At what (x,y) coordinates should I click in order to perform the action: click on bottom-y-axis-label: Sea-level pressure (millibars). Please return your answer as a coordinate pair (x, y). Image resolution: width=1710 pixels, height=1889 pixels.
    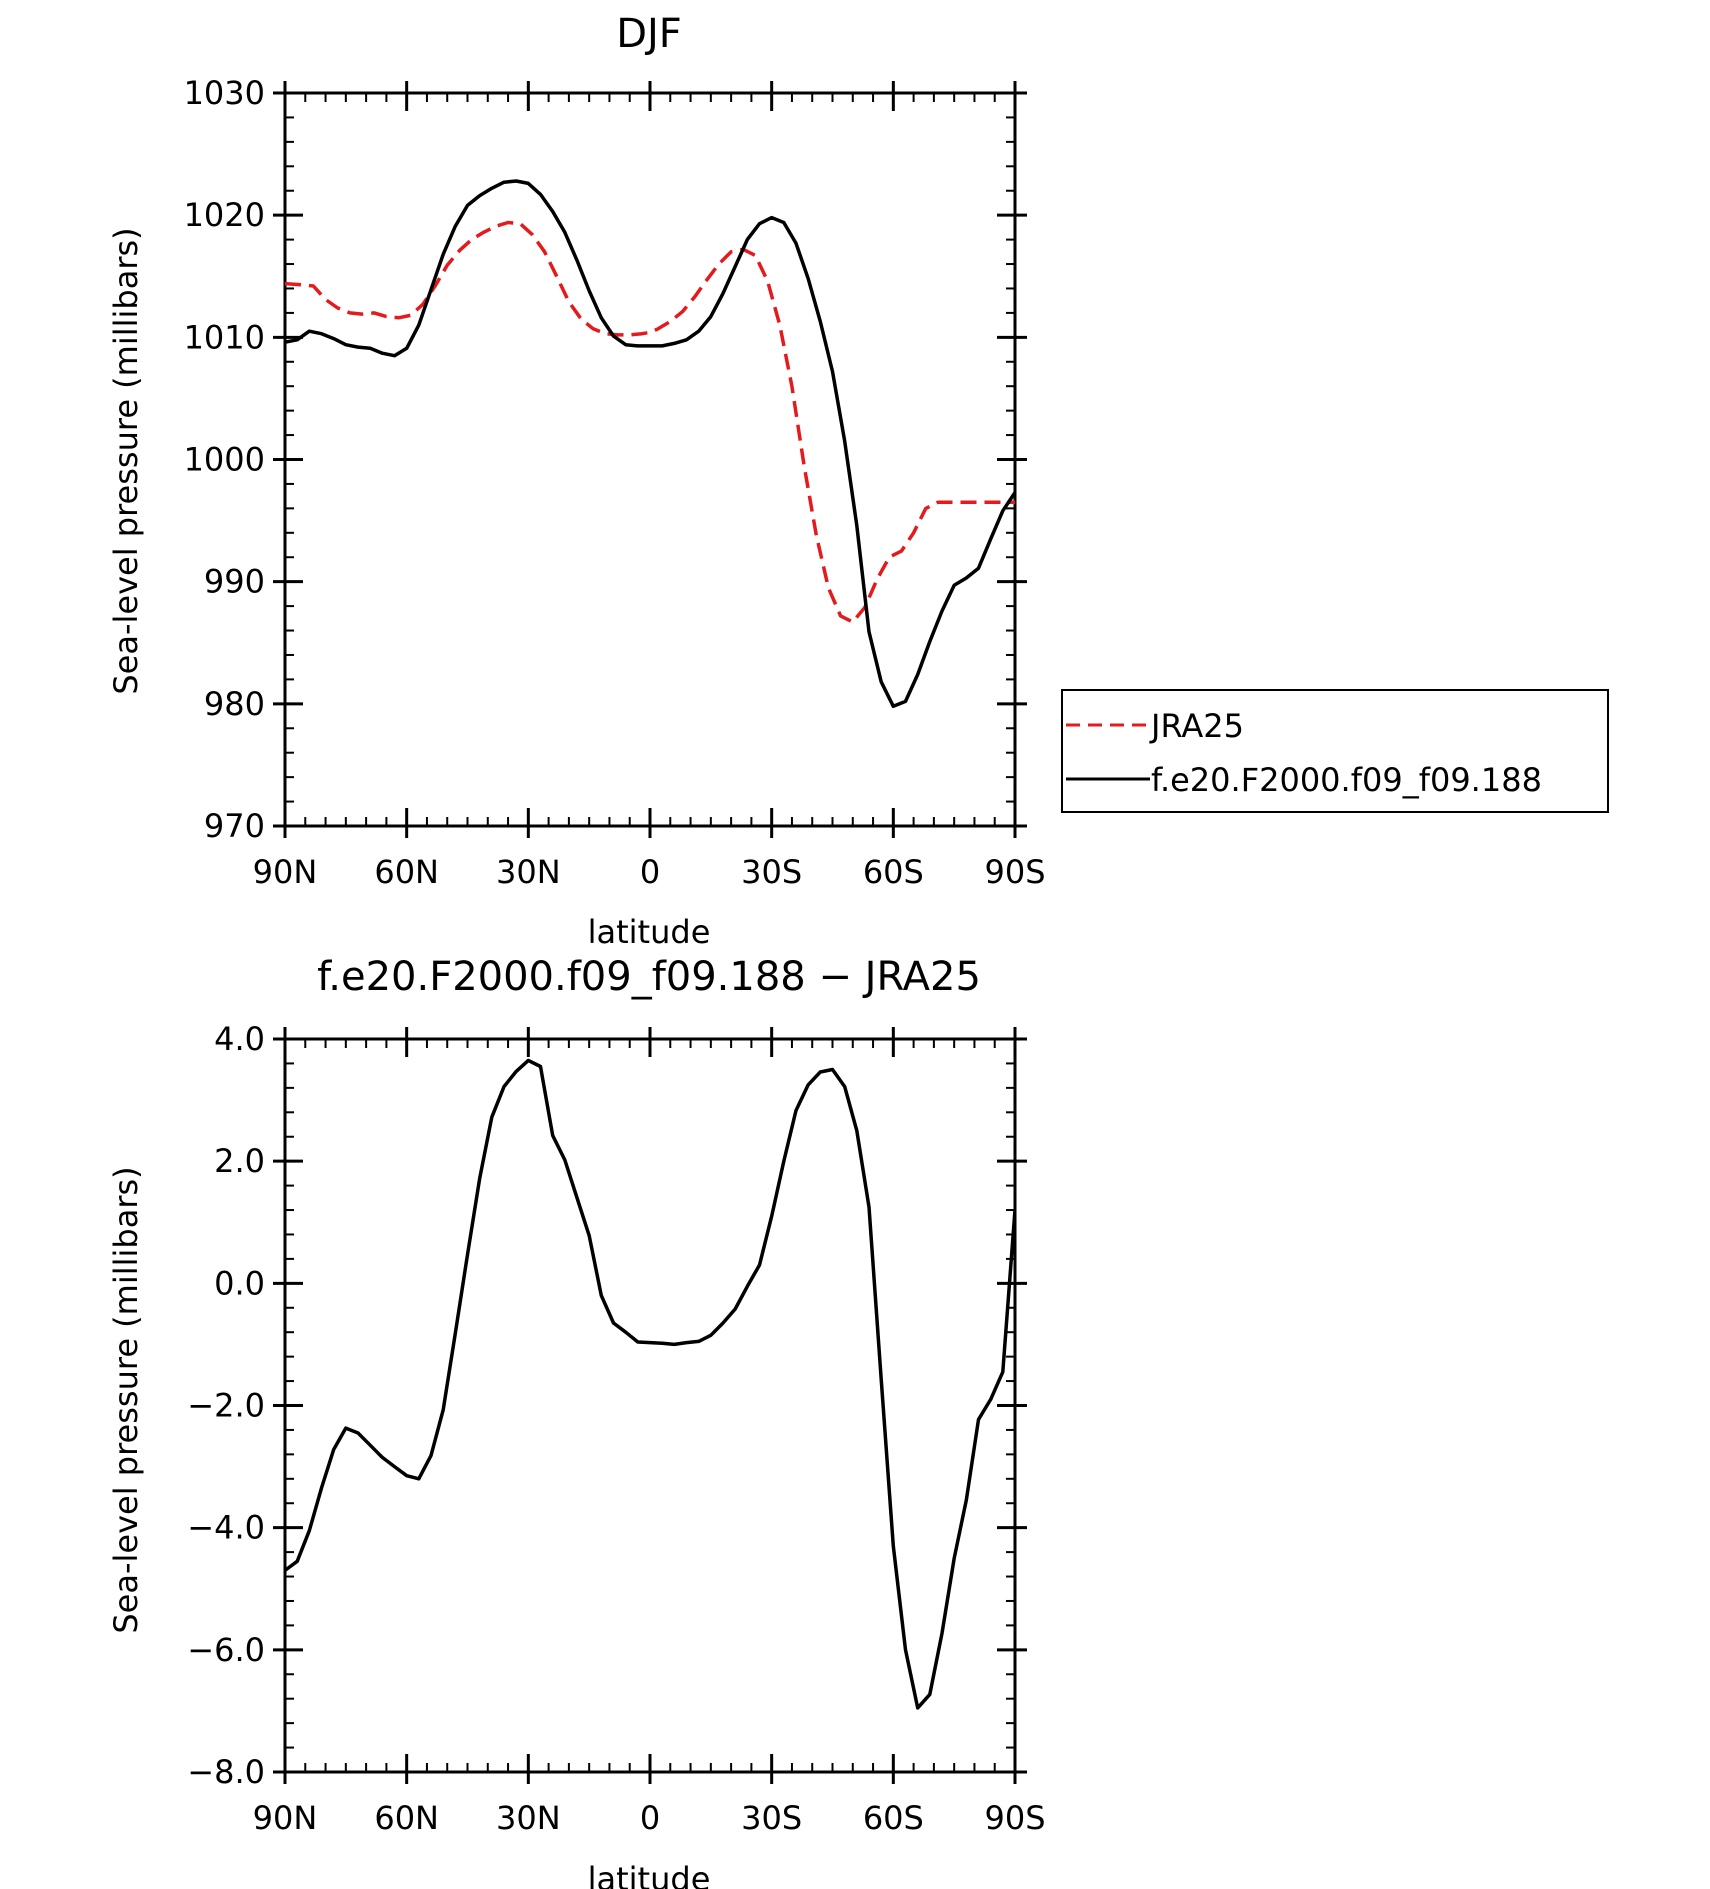
    Looking at the image, I should click on (126, 1399).